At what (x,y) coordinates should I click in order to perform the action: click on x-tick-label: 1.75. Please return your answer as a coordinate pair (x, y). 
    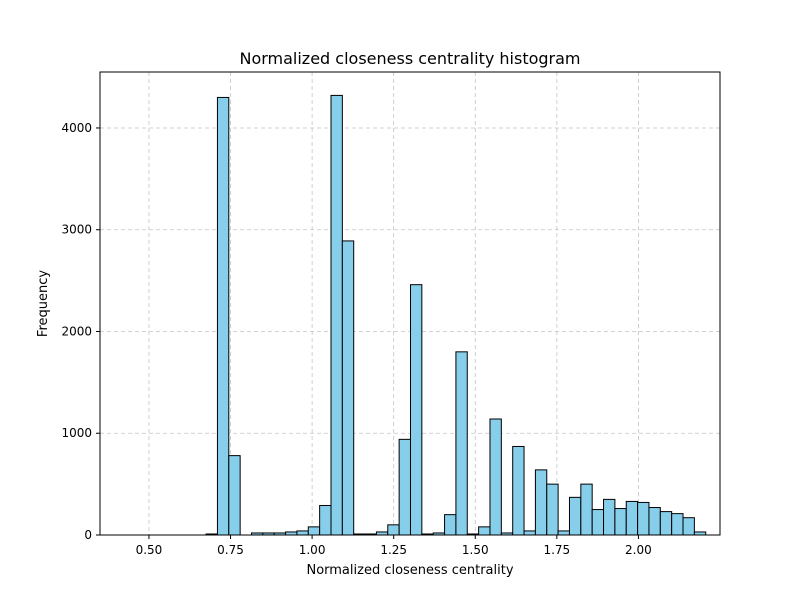
    Looking at the image, I should click on (556, 550).